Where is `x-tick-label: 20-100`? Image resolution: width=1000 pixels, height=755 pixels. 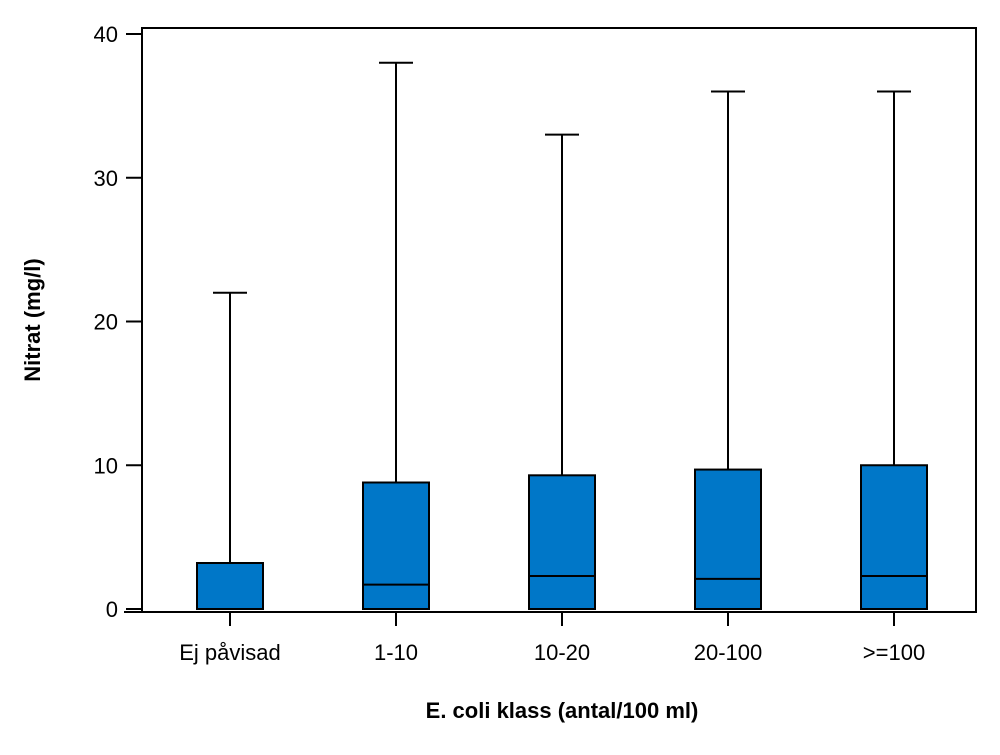 x-tick-label: 20-100 is located at coordinates (728, 652).